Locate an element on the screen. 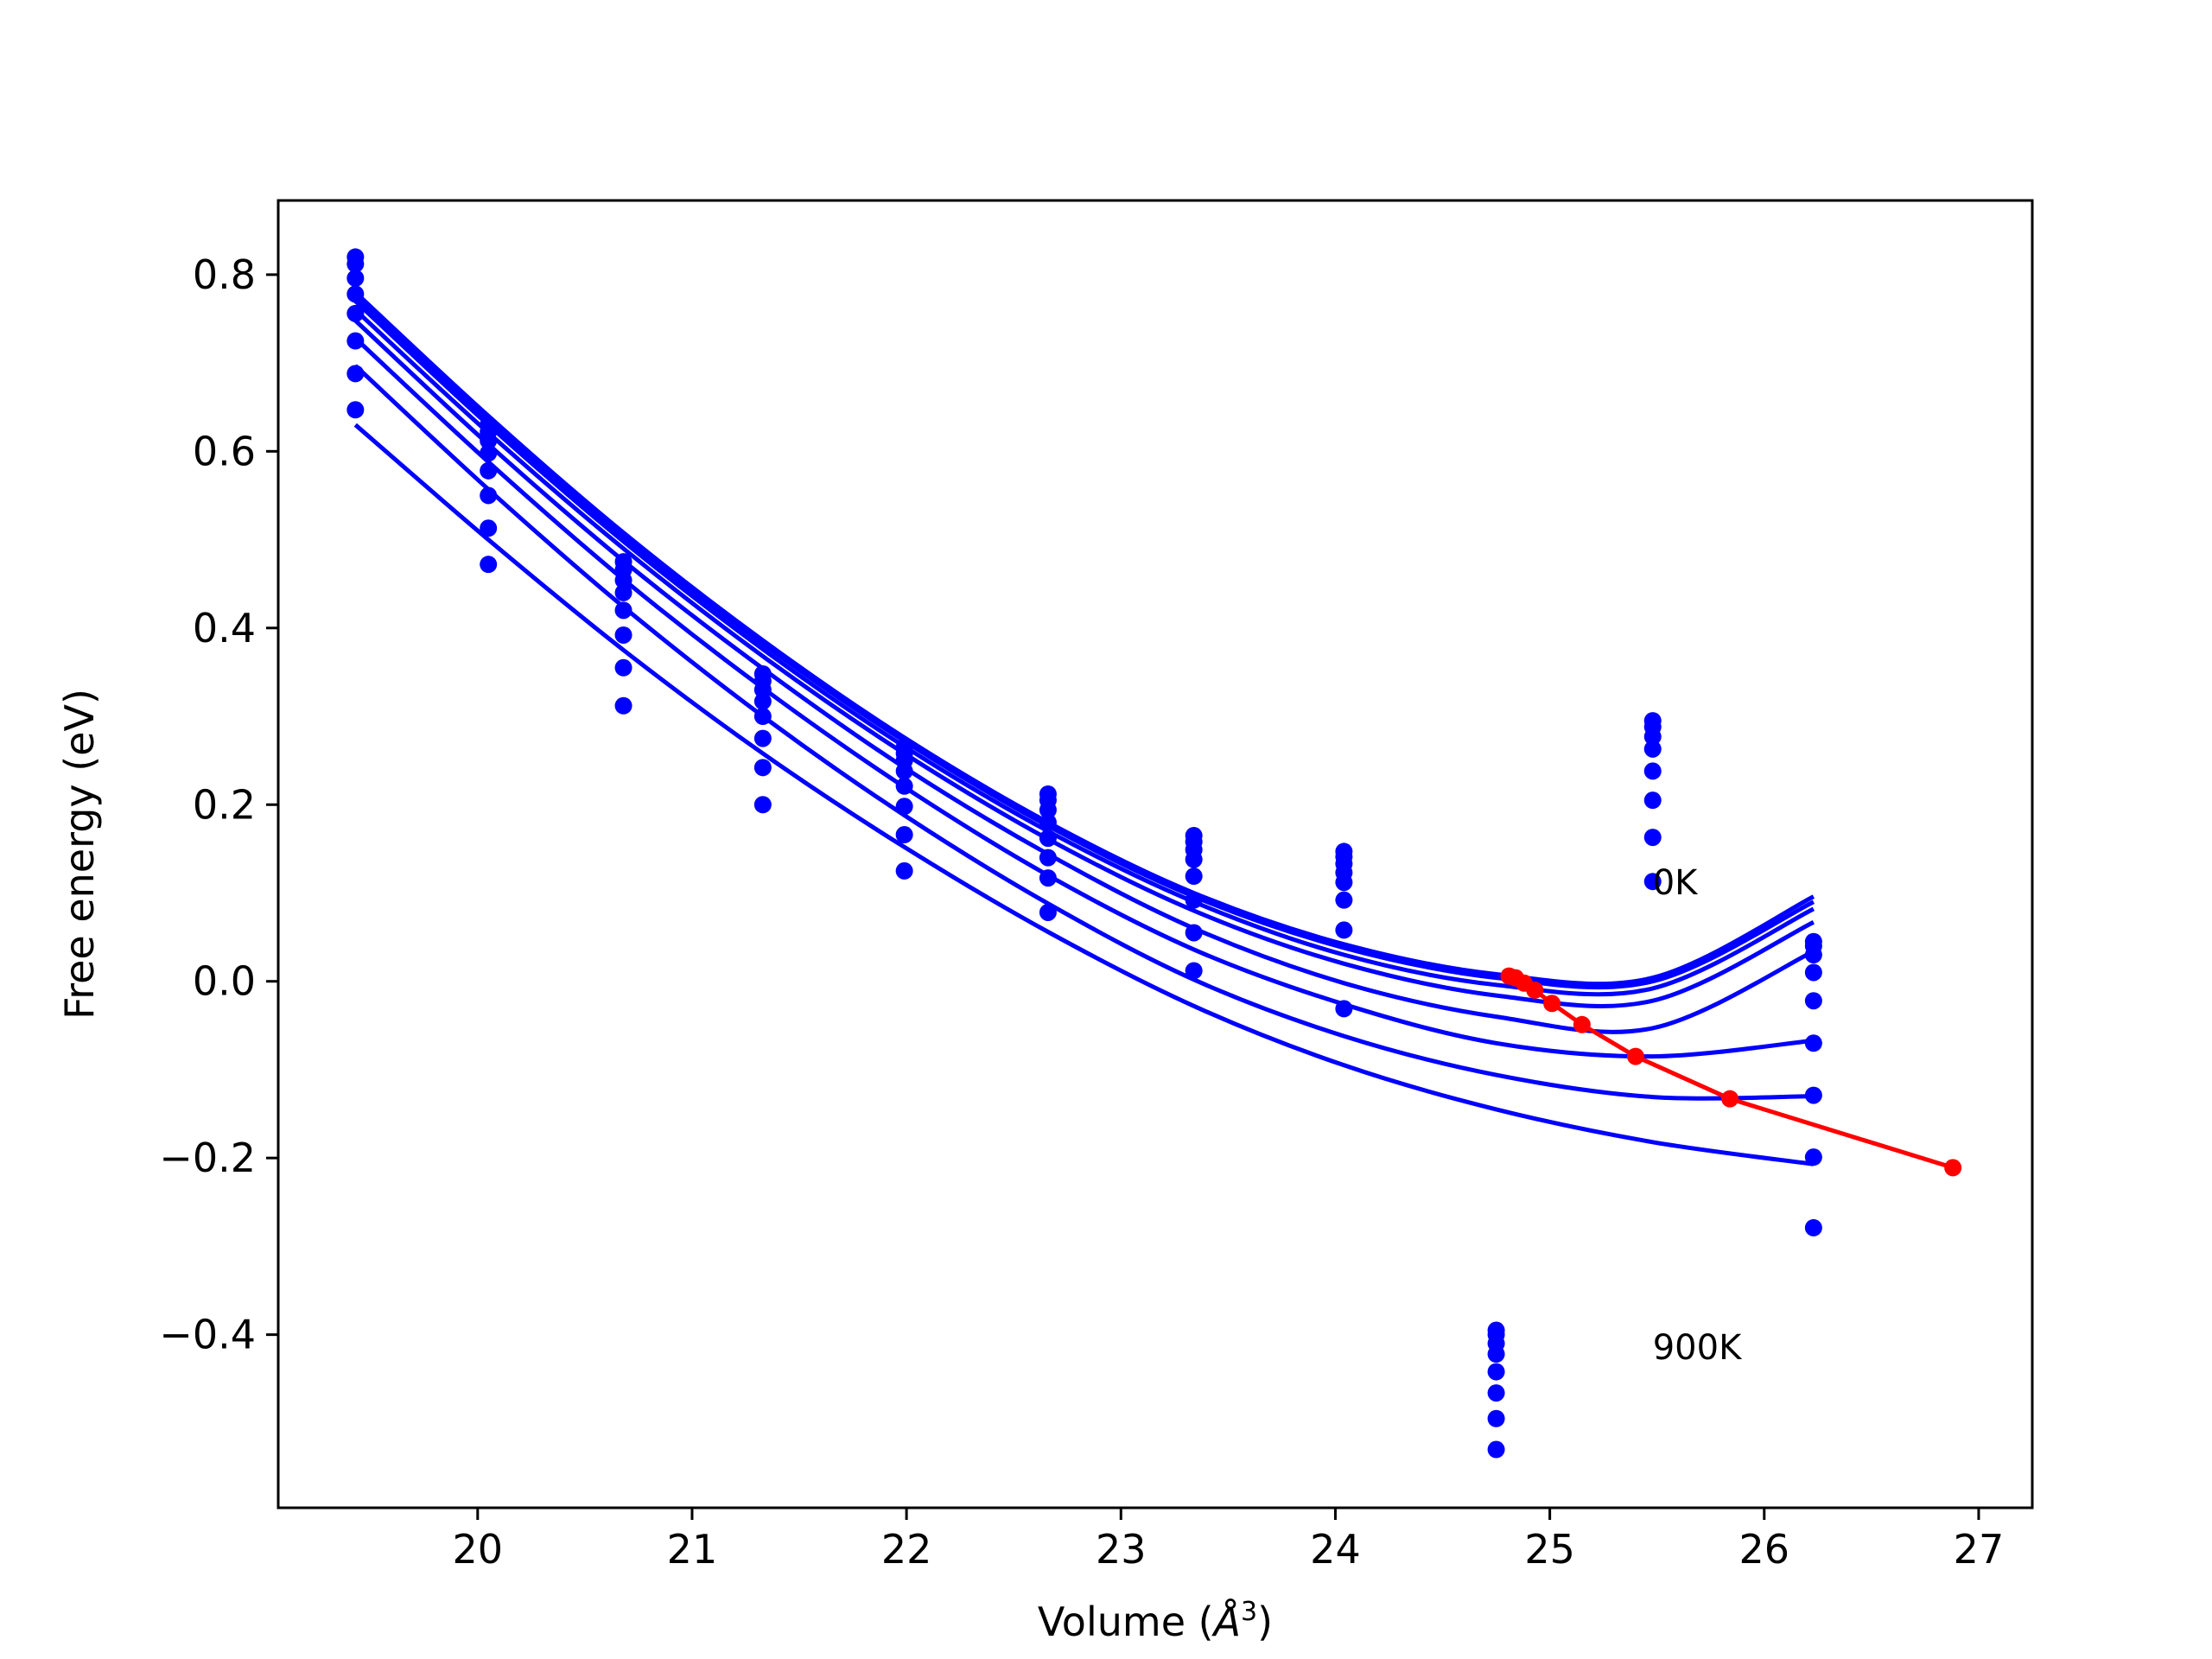  y-axis-label: Free energy (eV) is located at coordinates (79, 854).